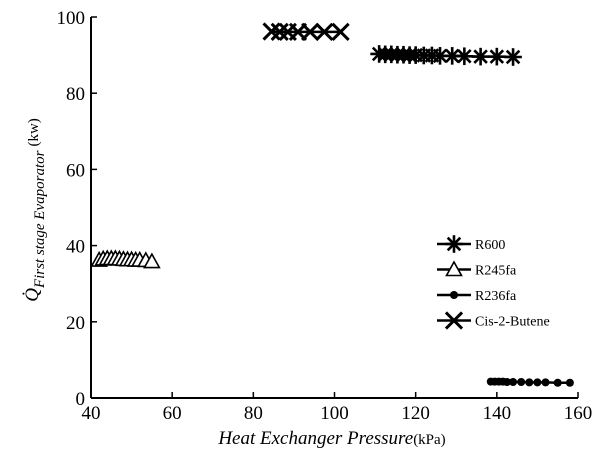 The image size is (598, 453). Describe the element at coordinates (578, 413) in the screenshot. I see `x-tick-label: 160` at that location.